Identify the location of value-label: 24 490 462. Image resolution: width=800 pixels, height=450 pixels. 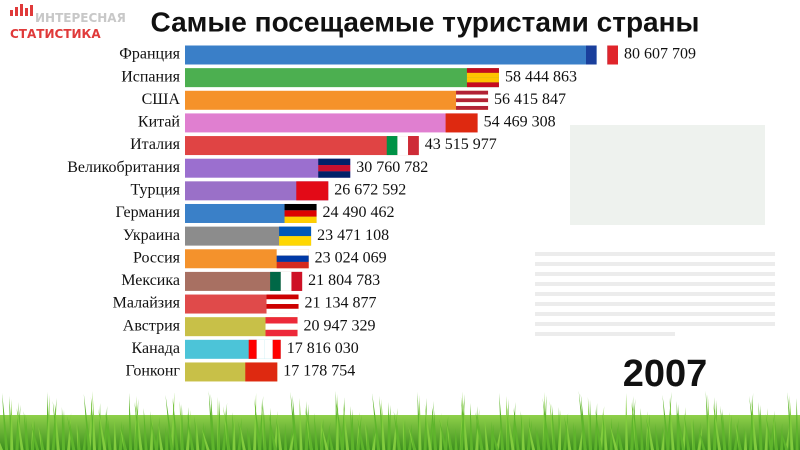
(359, 212).